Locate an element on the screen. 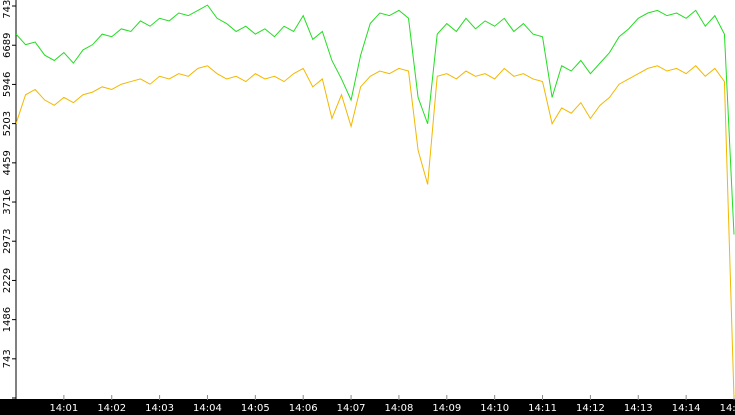  x-tick-label: 14:11 is located at coordinates (542, 408).